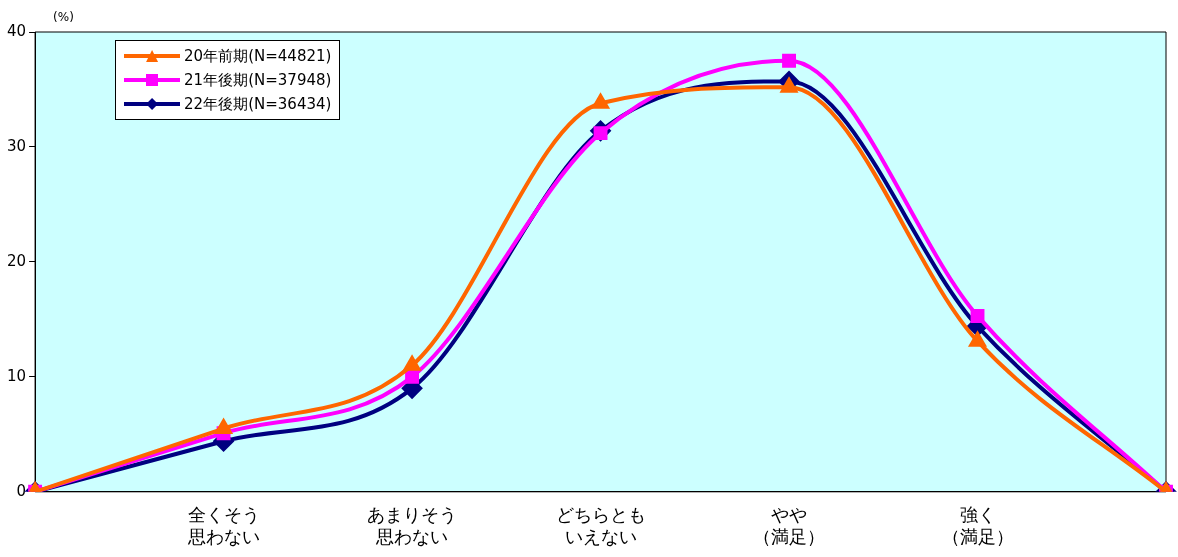 The width and height of the screenshot is (1178, 557). Describe the element at coordinates (789, 525) in the screenshot. I see `x-tick-label: やや（満足）` at that location.